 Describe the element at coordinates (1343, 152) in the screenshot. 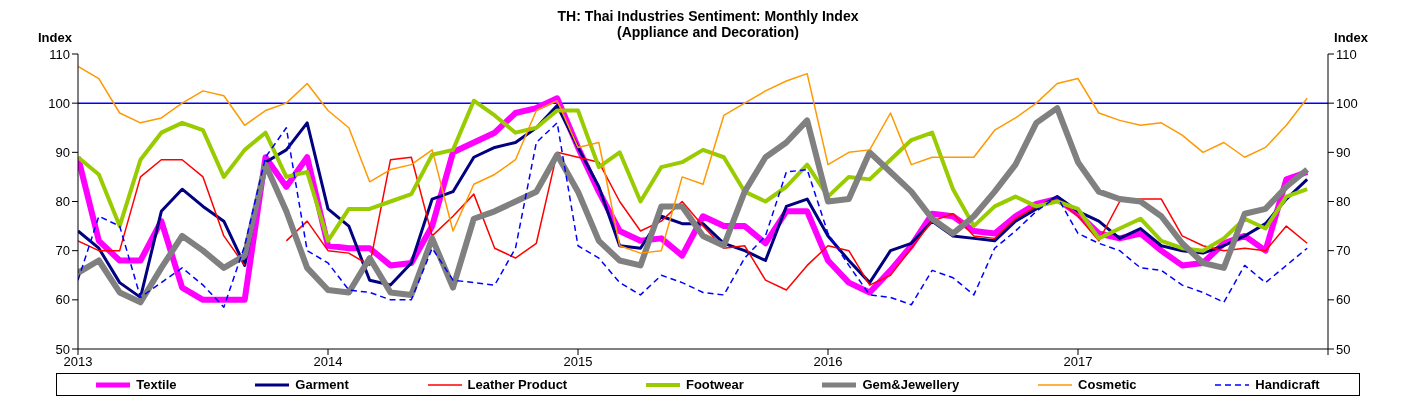

I see `y2-tick-label: 90` at that location.